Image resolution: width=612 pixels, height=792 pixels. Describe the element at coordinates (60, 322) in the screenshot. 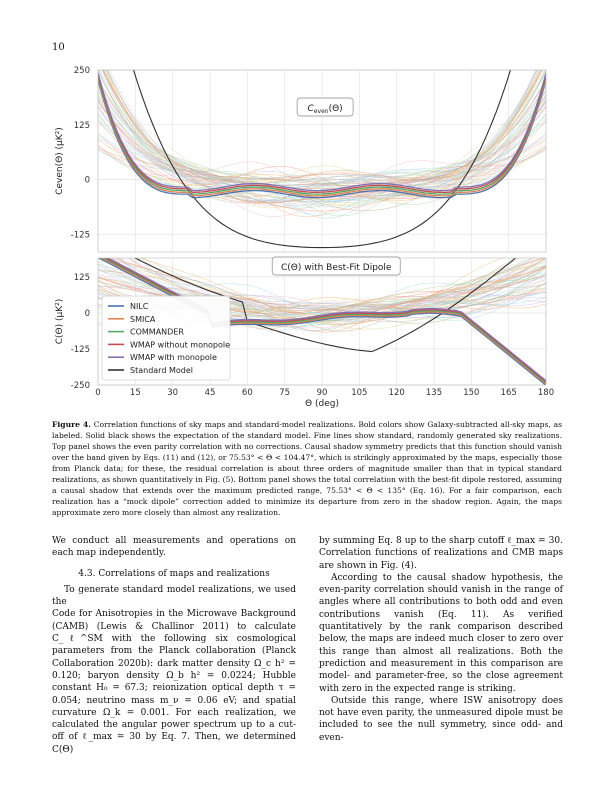

I see `y-axis-label-bottom: C(Θ) (μK²)` at that location.